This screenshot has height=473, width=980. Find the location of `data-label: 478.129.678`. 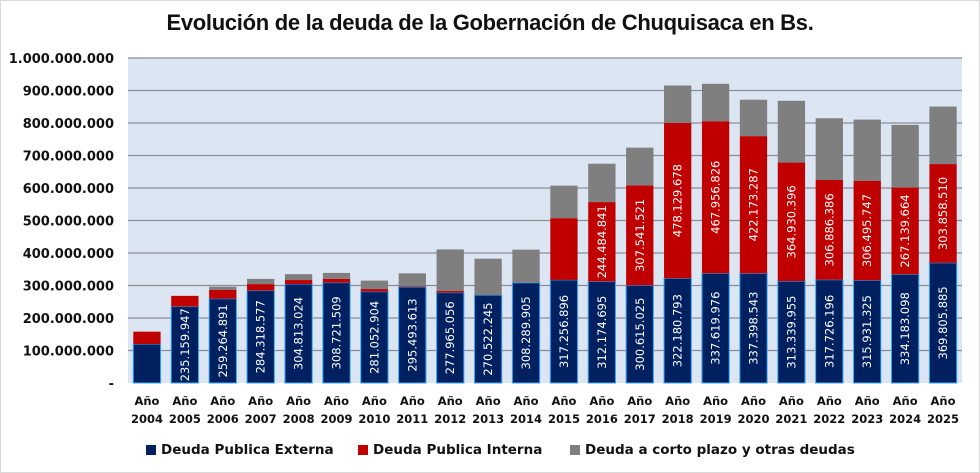

data-label: 478.129.678 is located at coordinates (678, 200).